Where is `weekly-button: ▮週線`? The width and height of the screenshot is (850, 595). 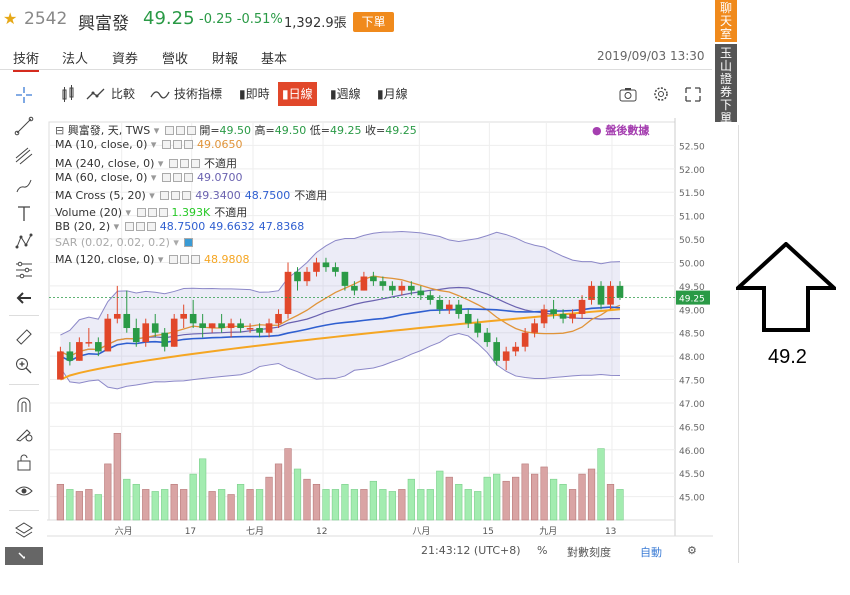
weekly-button: ▮週線 is located at coordinates (345, 94).